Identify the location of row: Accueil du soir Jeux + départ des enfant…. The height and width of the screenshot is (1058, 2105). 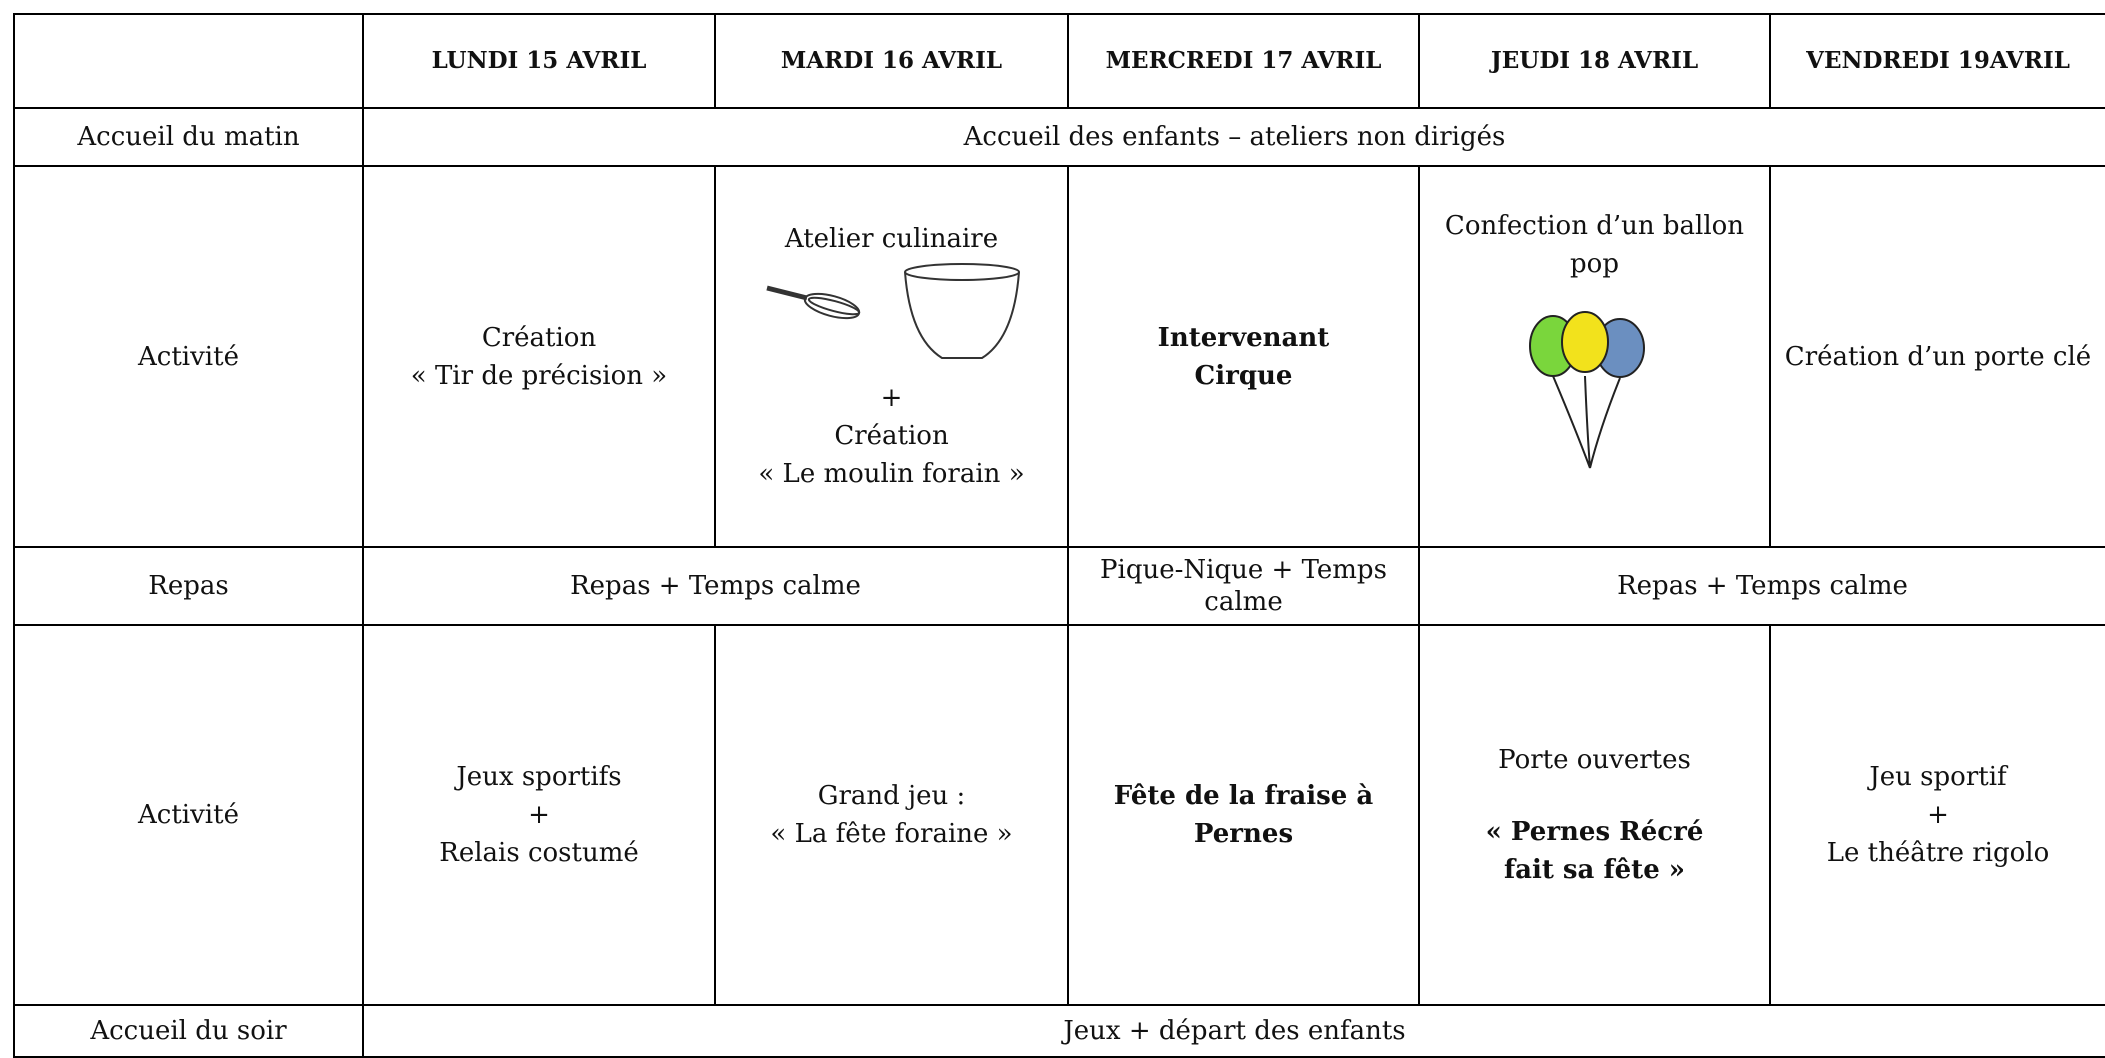
(1059, 1031).